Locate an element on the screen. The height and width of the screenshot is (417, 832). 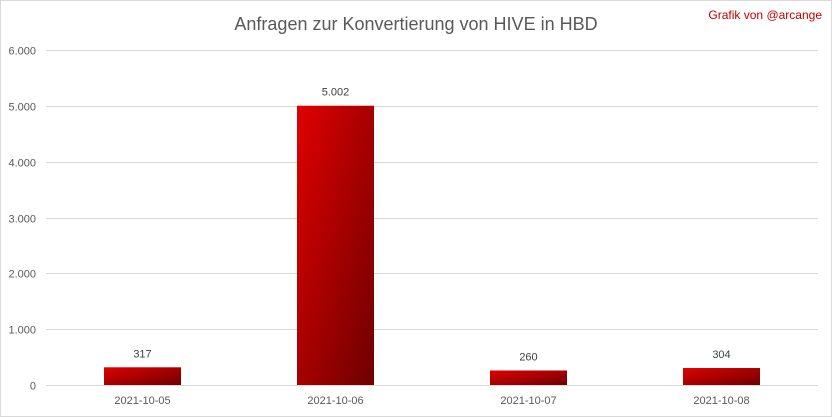
data-label: 317 is located at coordinates (142, 354).